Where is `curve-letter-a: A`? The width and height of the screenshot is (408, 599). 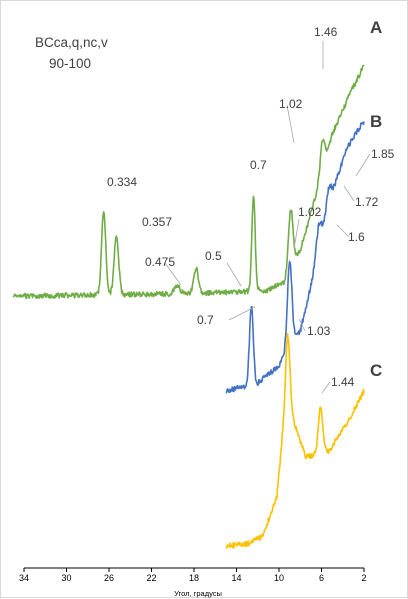
curve-letter-a: A is located at coordinates (376, 27).